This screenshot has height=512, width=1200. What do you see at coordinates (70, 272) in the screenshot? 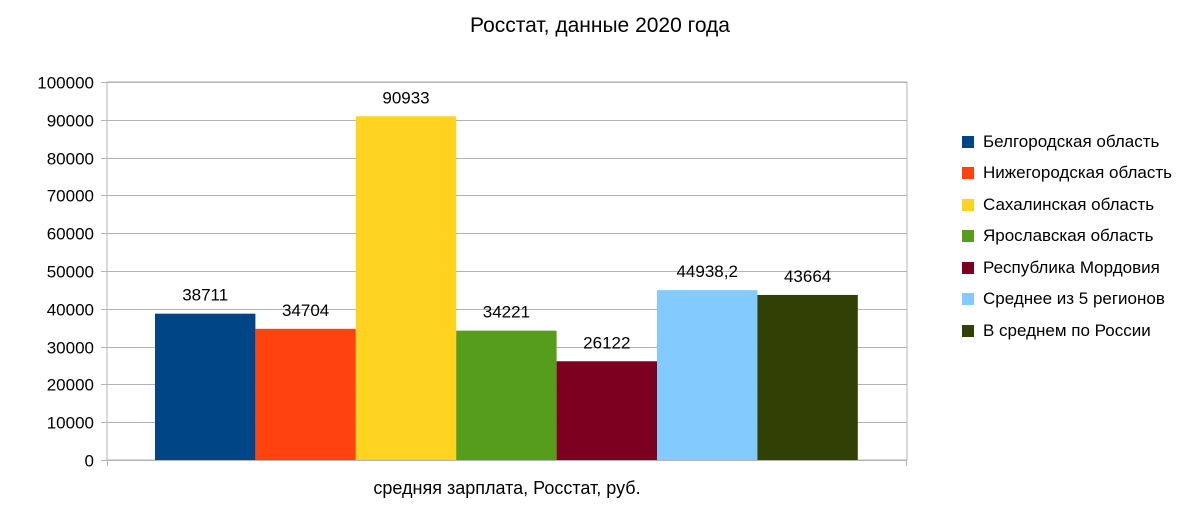
I see `y-tick-label: 50000` at bounding box center [70, 272].